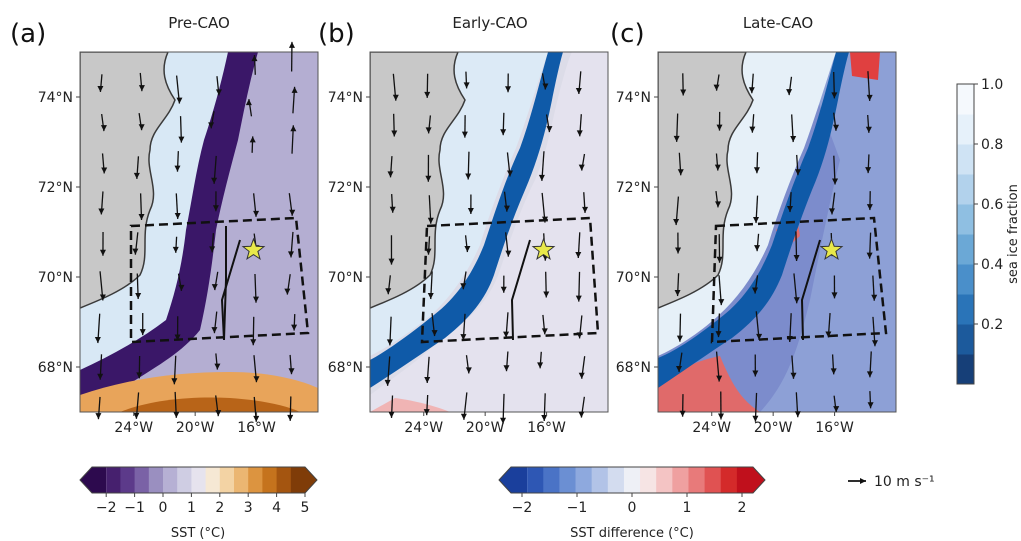 Image resolution: width=1021 pixels, height=541 pixels. Describe the element at coordinates (28, 34) in the screenshot. I see `panel-label-a: (a)` at that location.